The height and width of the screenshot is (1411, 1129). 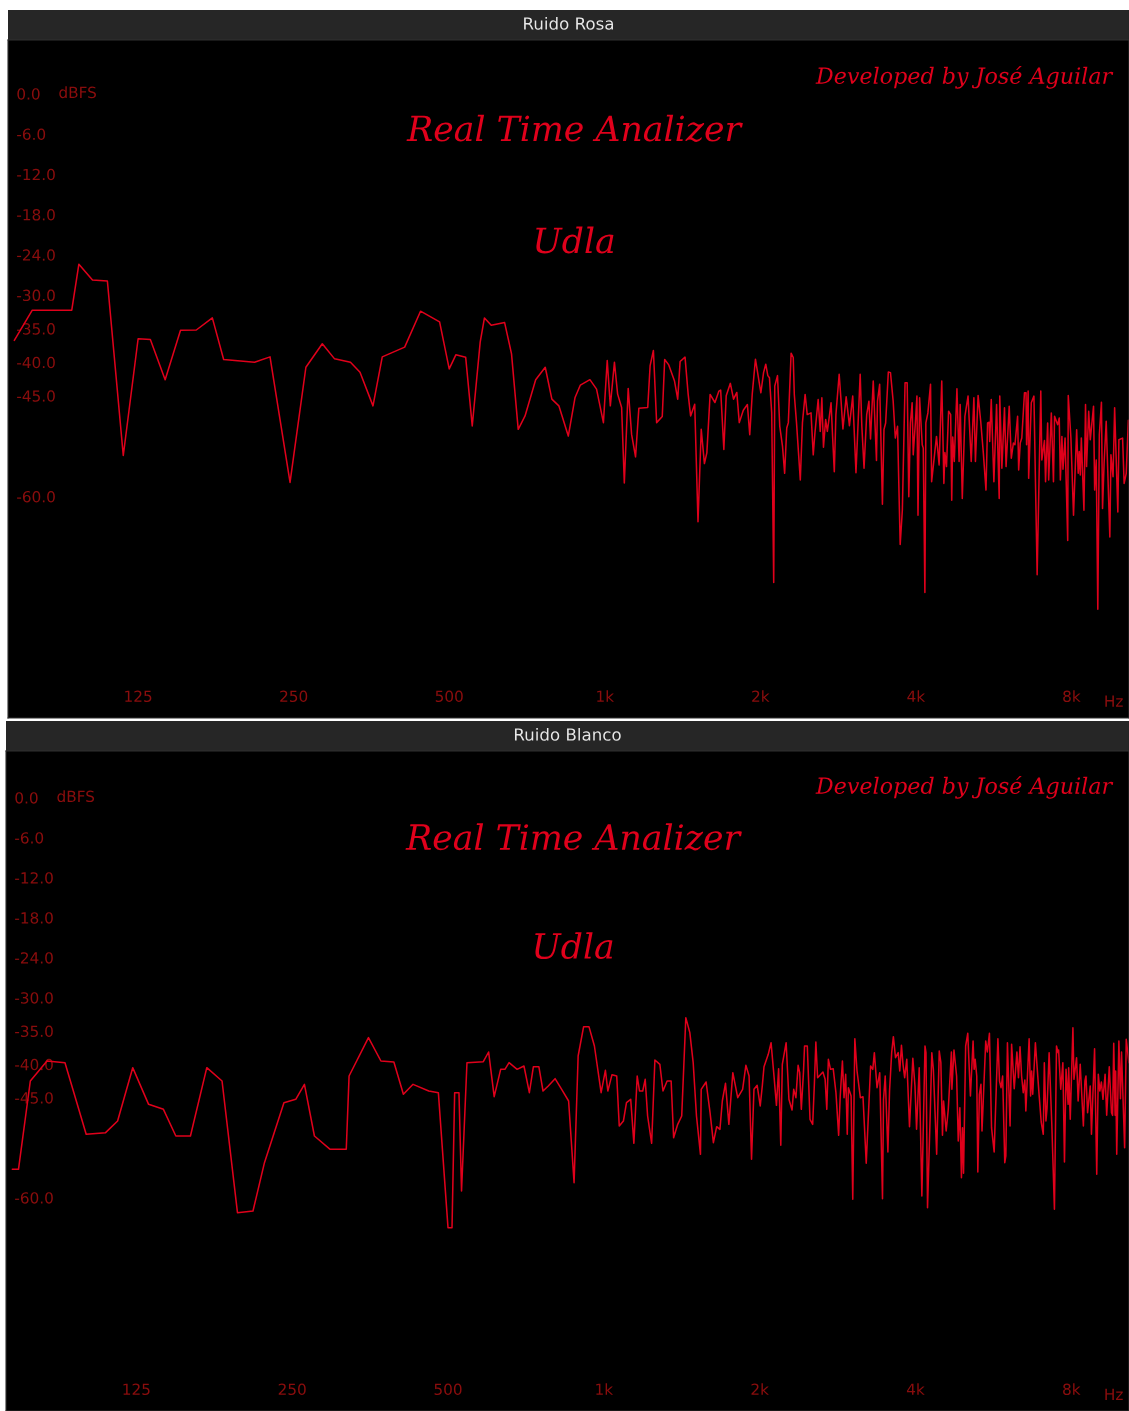 What do you see at coordinates (567, 734) in the screenshot?
I see `chart-title: Ruido Blanco` at bounding box center [567, 734].